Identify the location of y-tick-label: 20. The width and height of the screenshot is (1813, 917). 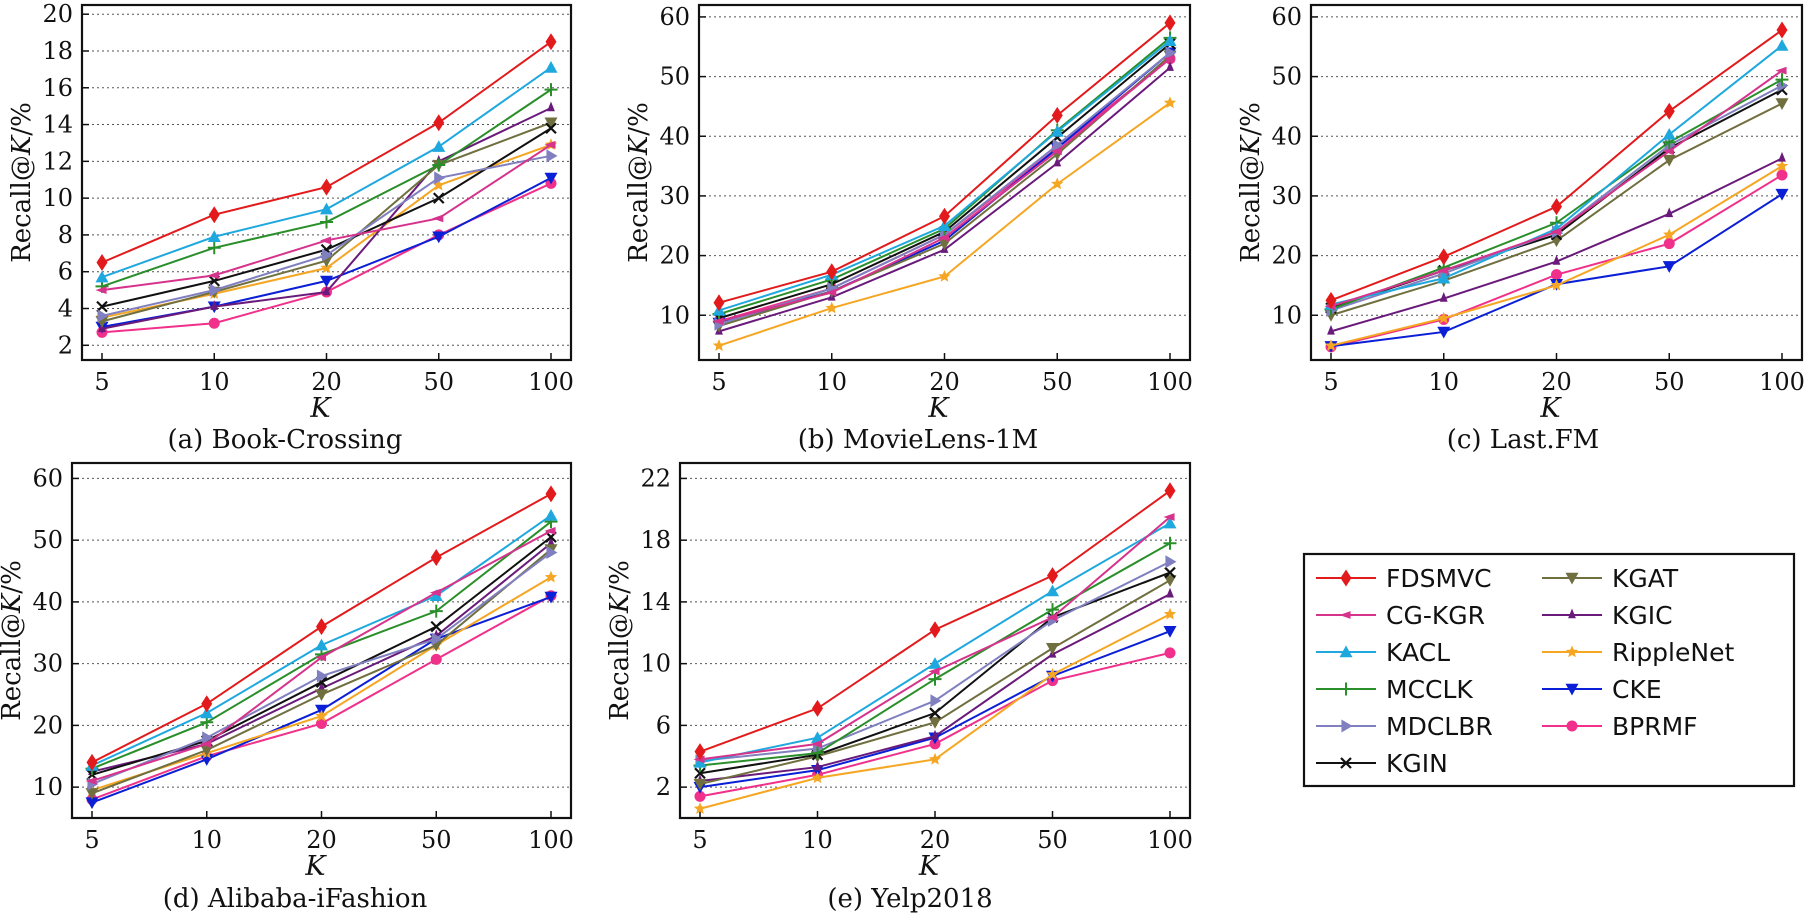
(674, 256).